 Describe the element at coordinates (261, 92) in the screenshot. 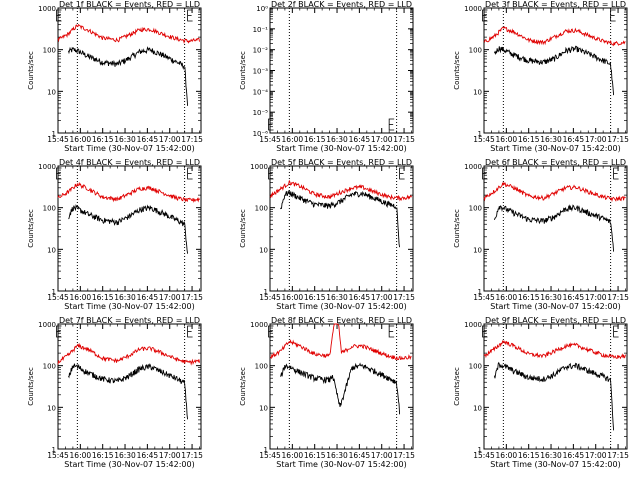

I see `y-tick-label: 10⁻⁴` at that location.